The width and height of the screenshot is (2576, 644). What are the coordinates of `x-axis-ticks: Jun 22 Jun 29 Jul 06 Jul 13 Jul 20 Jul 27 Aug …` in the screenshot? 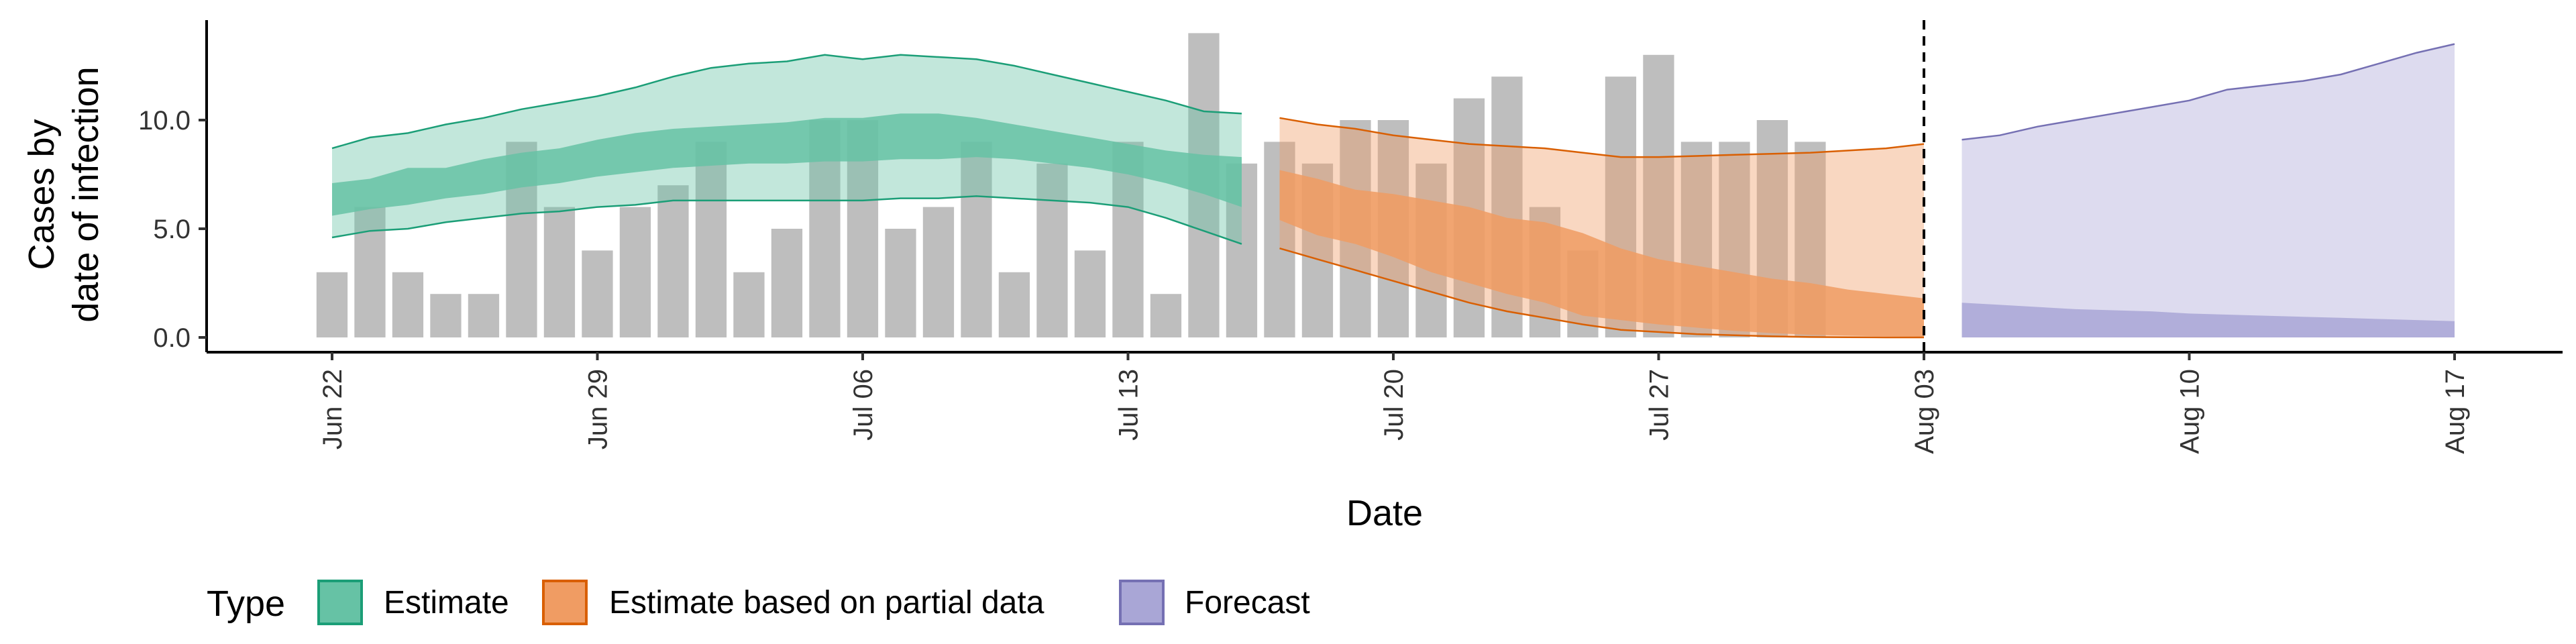 It's located at (1394, 403).